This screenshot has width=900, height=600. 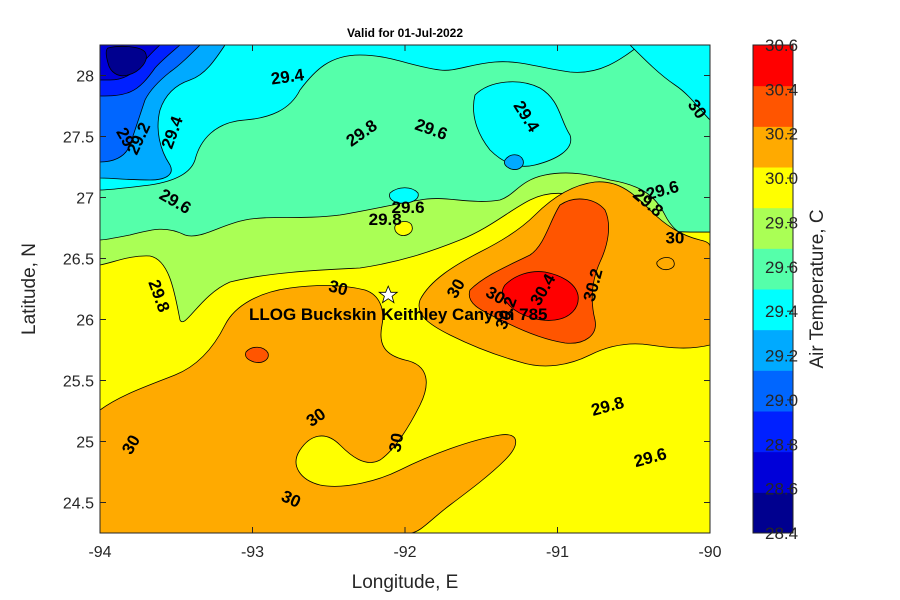 I want to click on y-tick-label: 27.5, so click(x=78, y=138).